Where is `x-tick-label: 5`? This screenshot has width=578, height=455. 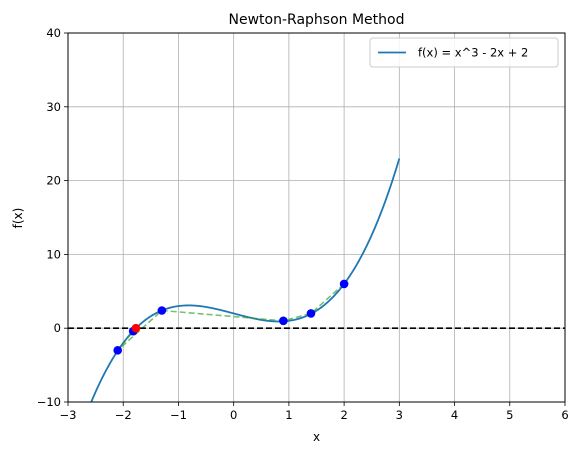
x-tick-label: 5 is located at coordinates (509, 415).